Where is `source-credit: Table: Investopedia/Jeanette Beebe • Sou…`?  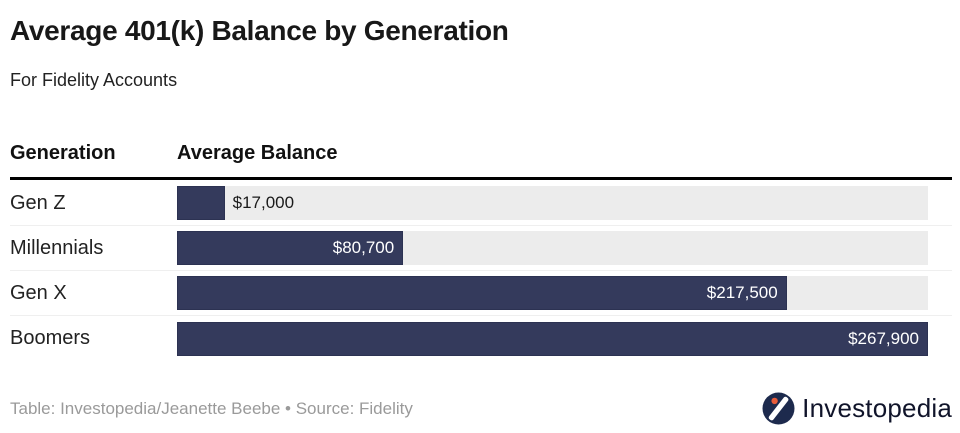
source-credit: Table: Investopedia/Jeanette Beebe • Sou… is located at coordinates (211, 408).